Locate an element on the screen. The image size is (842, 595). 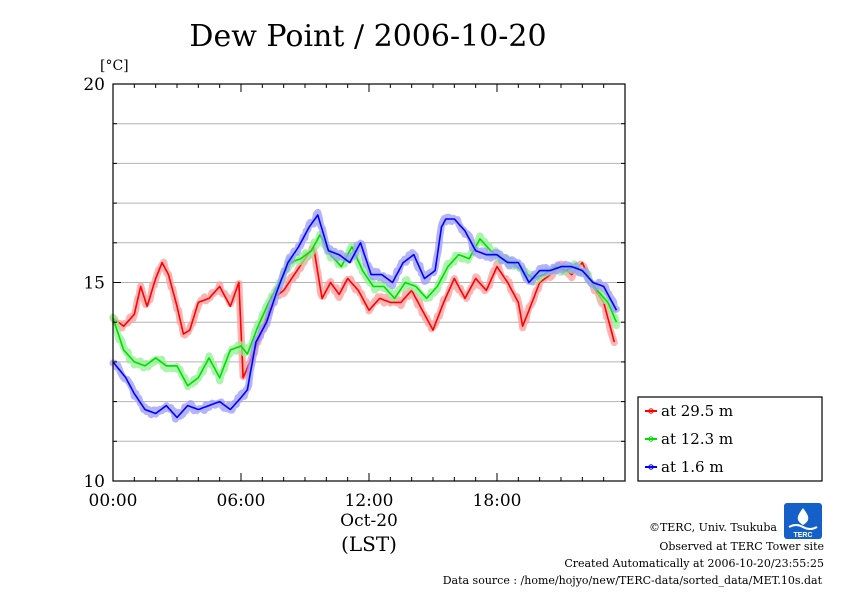
legend-label: at 12.3 m is located at coordinates (697, 439).